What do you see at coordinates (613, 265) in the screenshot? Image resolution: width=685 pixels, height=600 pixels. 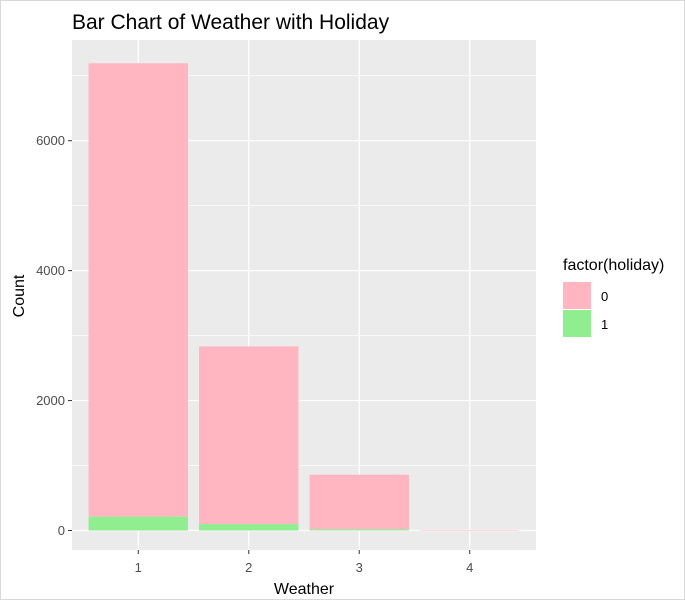 I see `legend-title: factor(holiday)` at bounding box center [613, 265].